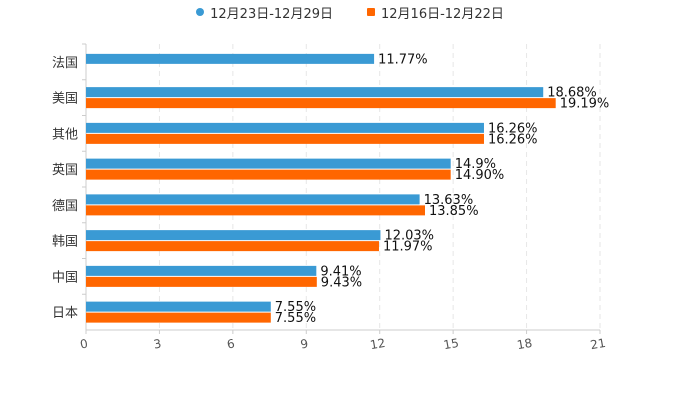 The width and height of the screenshot is (700, 400). Describe the element at coordinates (513, 128) in the screenshot. I see `data-label-series-1: 16.26%` at that location.